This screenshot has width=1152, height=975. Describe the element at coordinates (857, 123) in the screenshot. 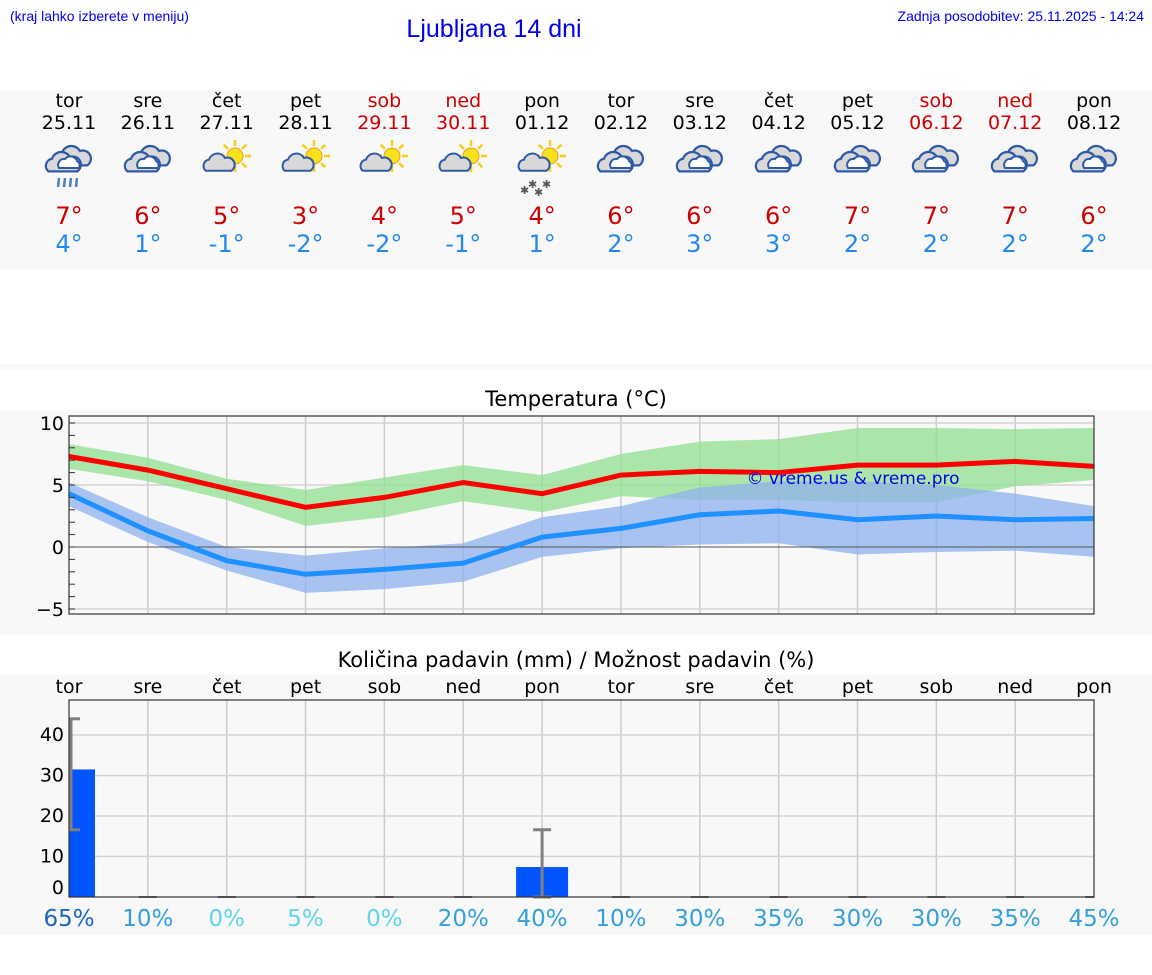

I see `day-date: 05.12` at that location.